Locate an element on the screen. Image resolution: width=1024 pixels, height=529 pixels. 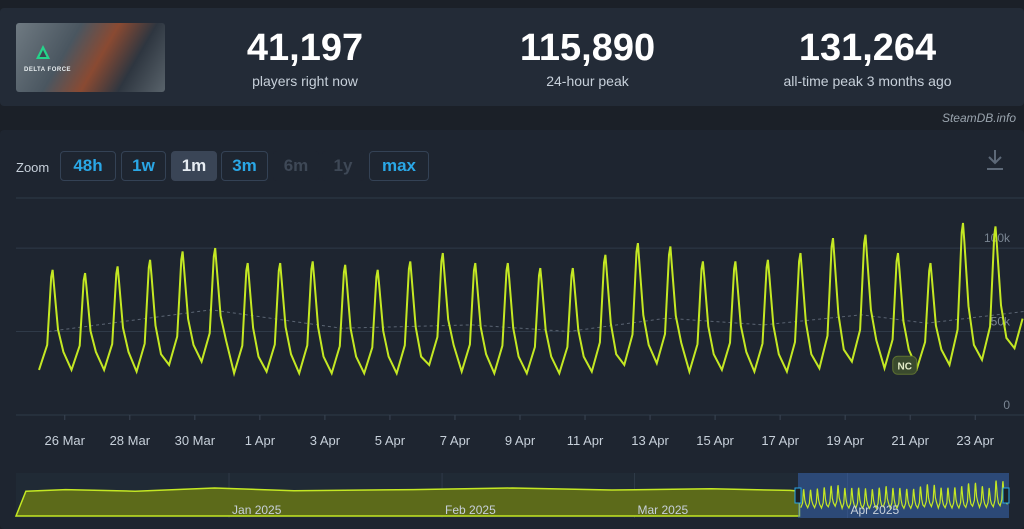
x-tick-label: 28 Mar is located at coordinates (130, 440).